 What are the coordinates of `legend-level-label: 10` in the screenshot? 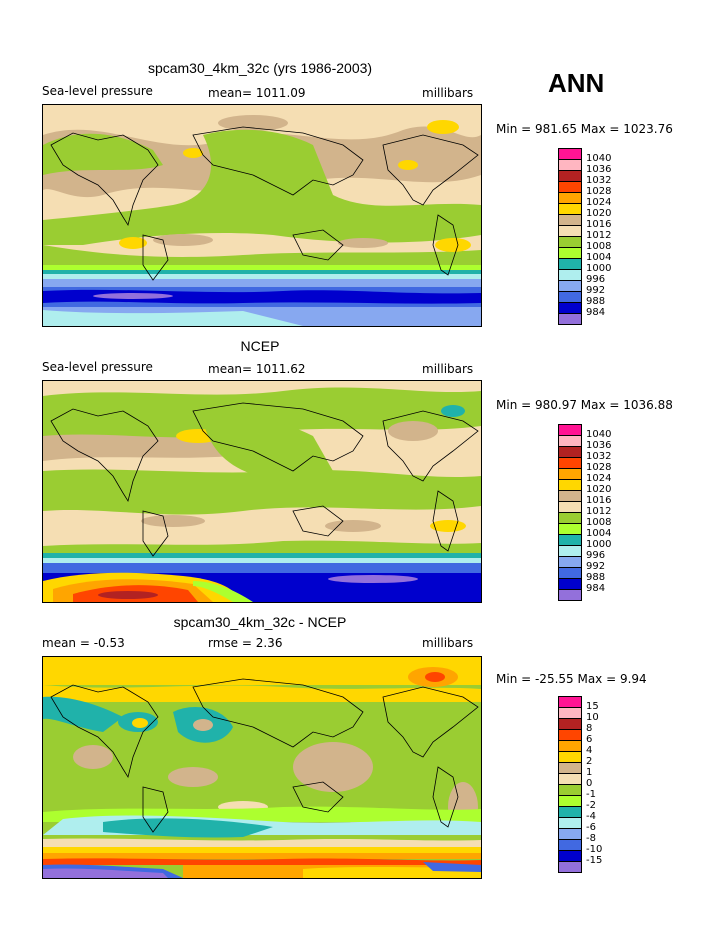 It's located at (592, 717).